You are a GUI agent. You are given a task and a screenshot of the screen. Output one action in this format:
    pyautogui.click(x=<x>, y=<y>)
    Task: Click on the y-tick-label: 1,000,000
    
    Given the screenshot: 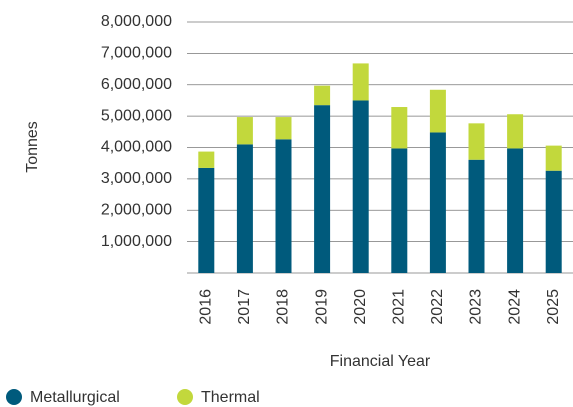 What is the action you would take?
    pyautogui.click(x=136, y=241)
    